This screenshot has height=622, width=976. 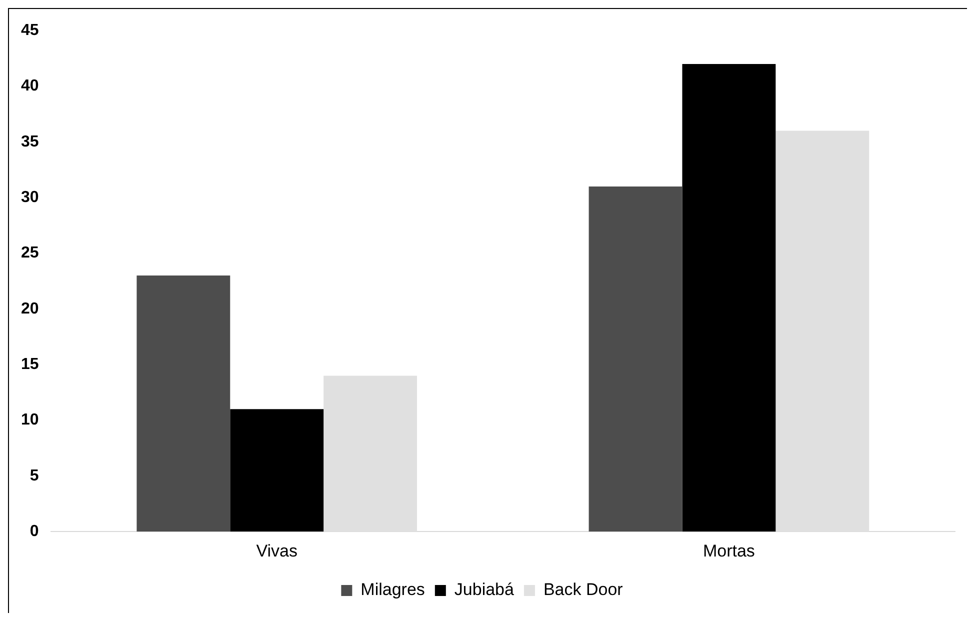 I want to click on y-tick-label: 30, so click(x=30, y=197).